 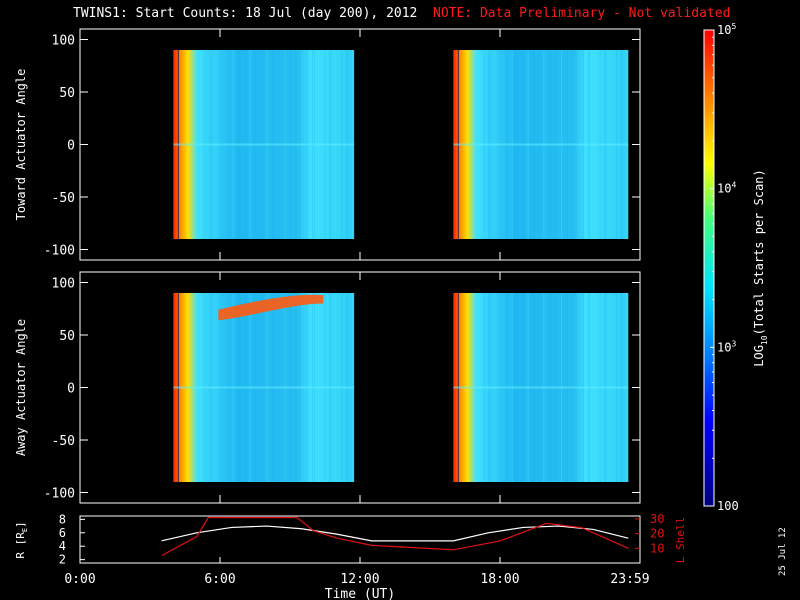 I want to click on high-count-band, so click(x=271, y=307).